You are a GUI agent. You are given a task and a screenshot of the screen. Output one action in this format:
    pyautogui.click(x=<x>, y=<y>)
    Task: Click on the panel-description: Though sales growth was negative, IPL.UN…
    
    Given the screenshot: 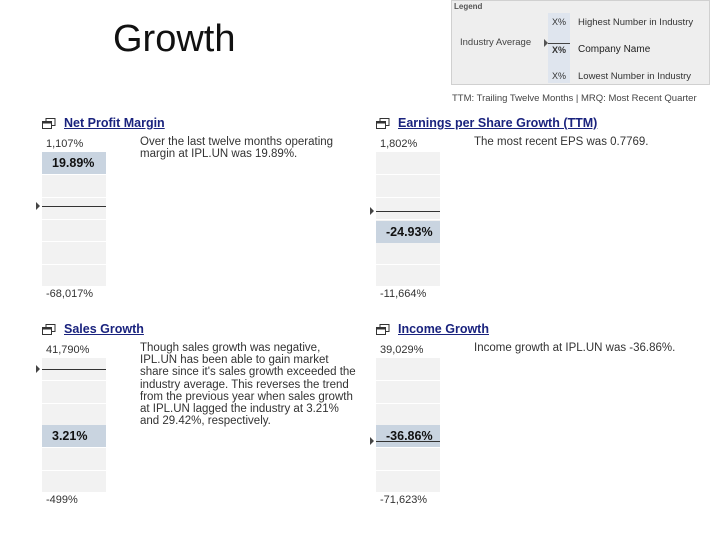 What is the action you would take?
    pyautogui.click(x=248, y=385)
    